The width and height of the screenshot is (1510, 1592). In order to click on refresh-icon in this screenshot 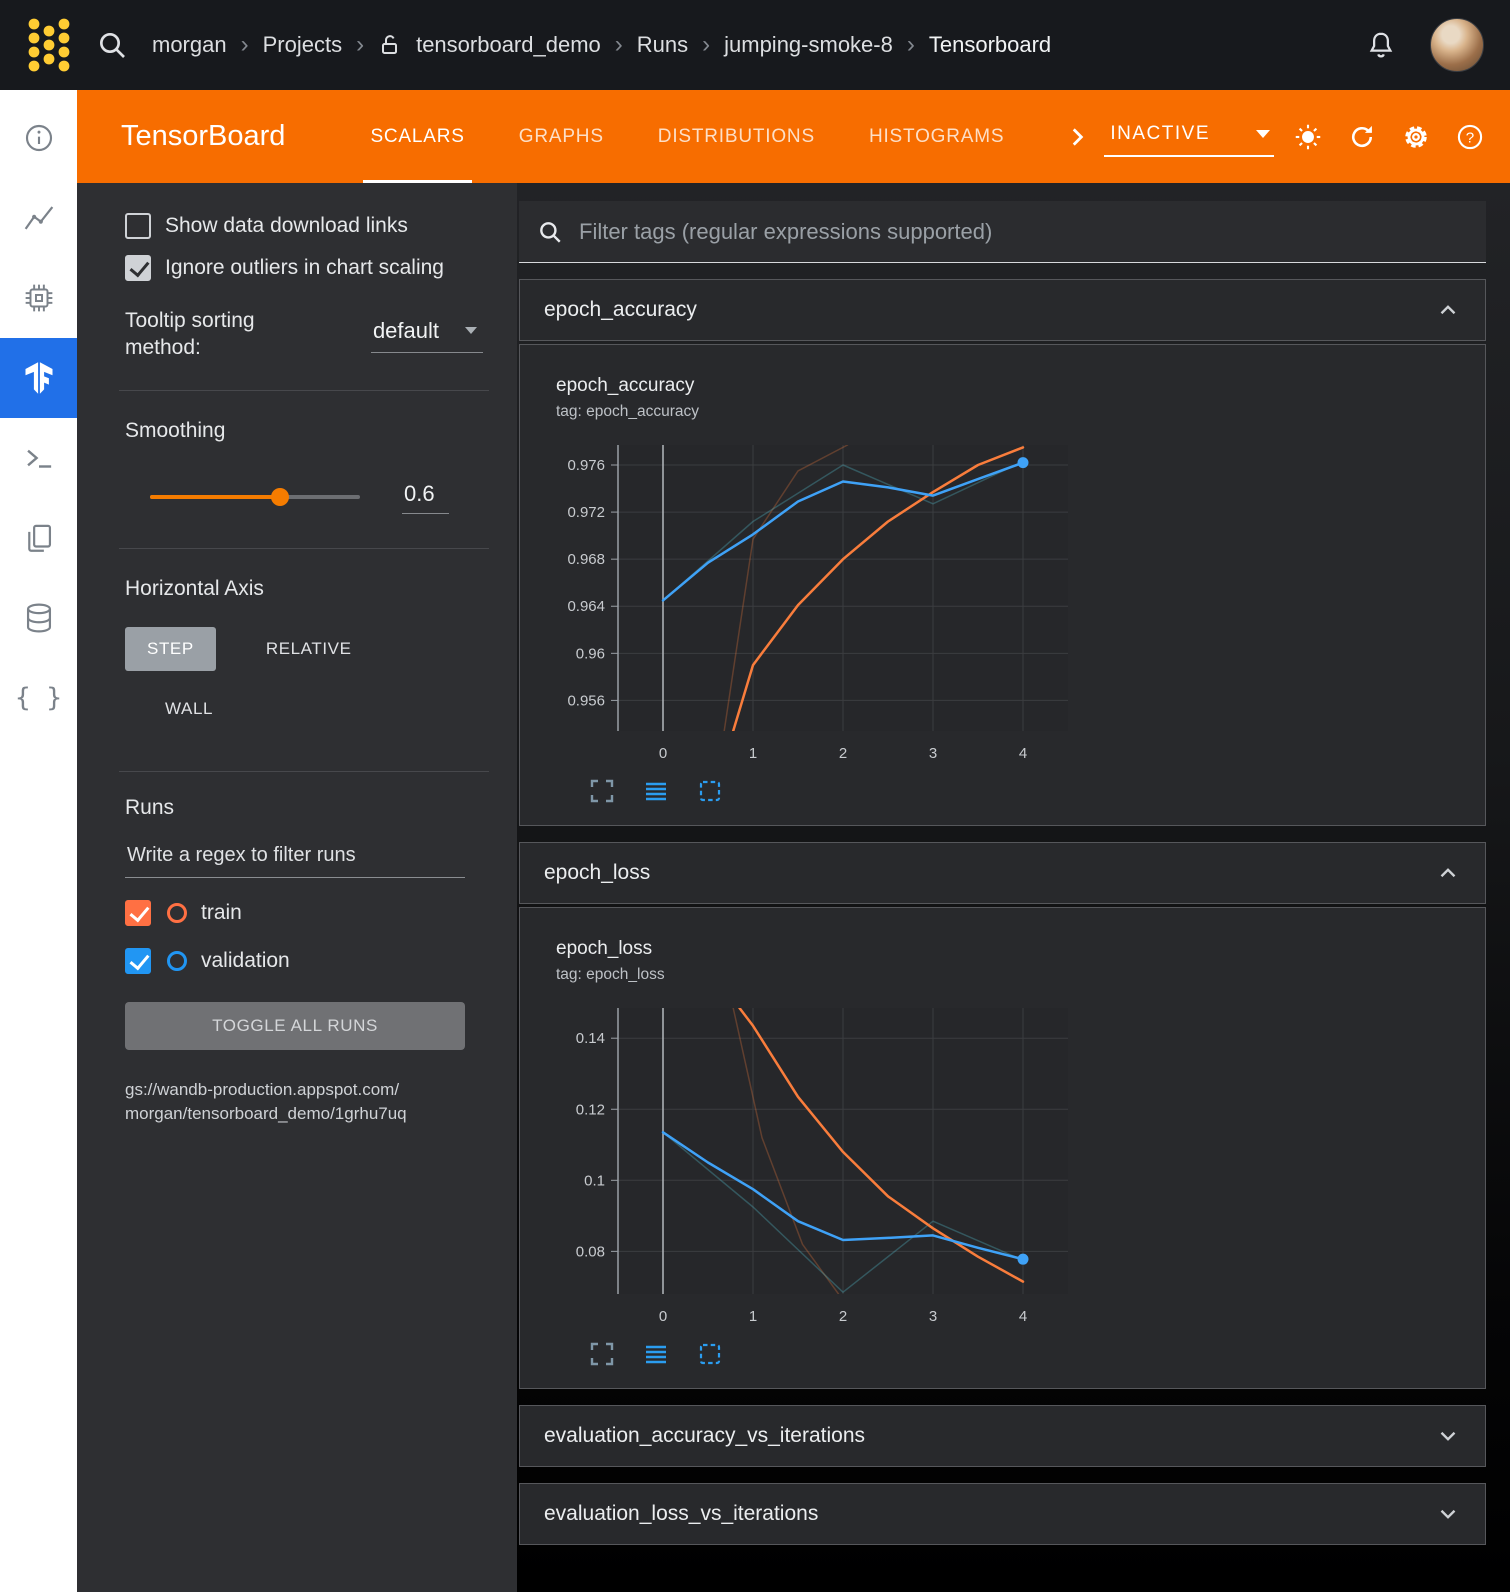, I will do `click(1362, 137)`.